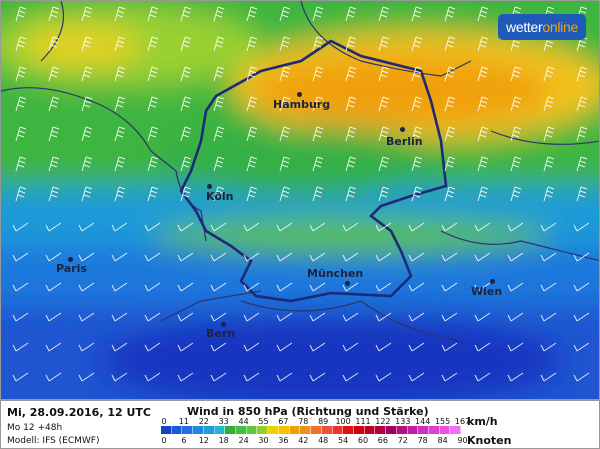  I want to click on tick-label: 66, so click(382, 440).